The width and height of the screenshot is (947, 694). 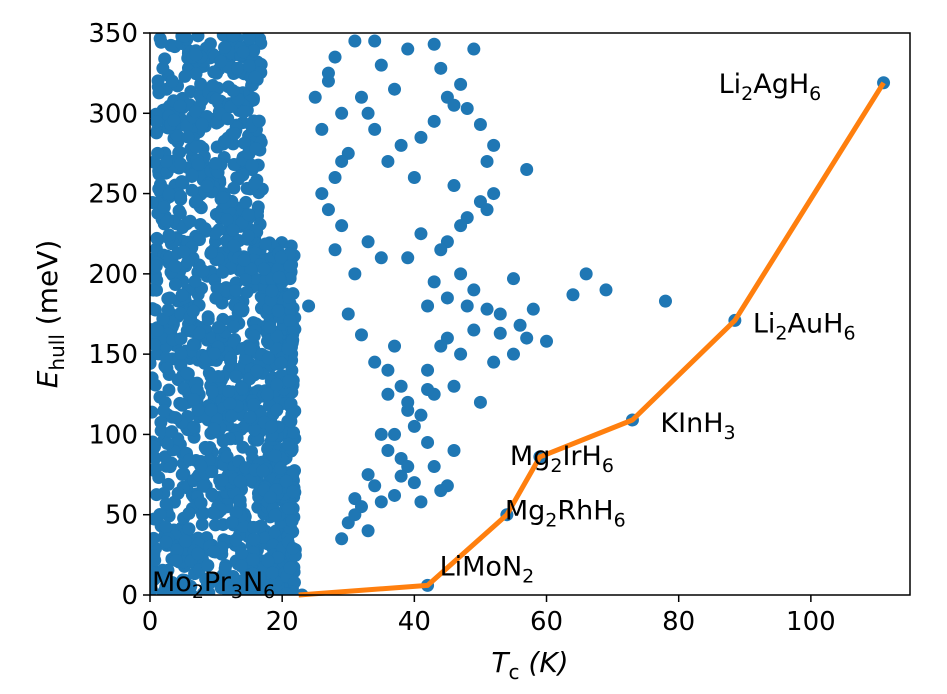 I want to click on x-tick-label: 60, so click(x=546, y=622).